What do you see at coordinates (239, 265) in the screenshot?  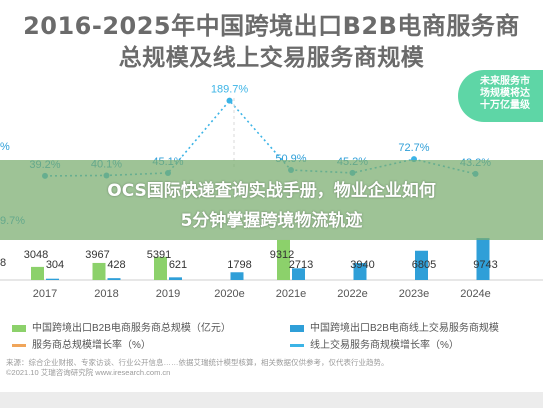 I see `data-label-online: 1798` at bounding box center [239, 265].